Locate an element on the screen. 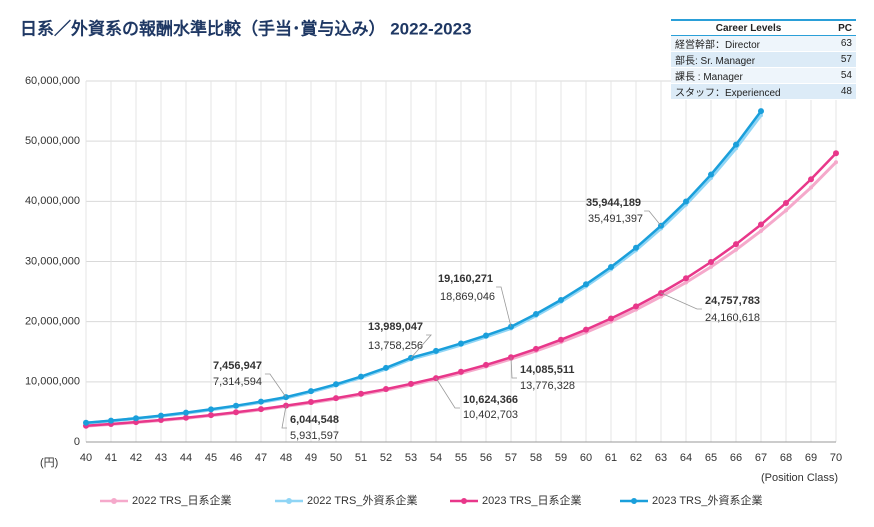 This screenshot has height=527, width=874. data-label: 5,931,597 is located at coordinates (314, 436).